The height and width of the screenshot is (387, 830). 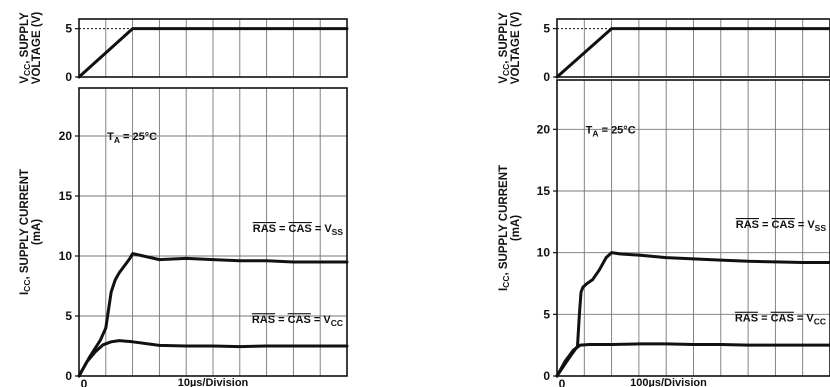 What do you see at coordinates (668, 382) in the screenshot?
I see `x-axis-title: 100µs/Division` at bounding box center [668, 382].